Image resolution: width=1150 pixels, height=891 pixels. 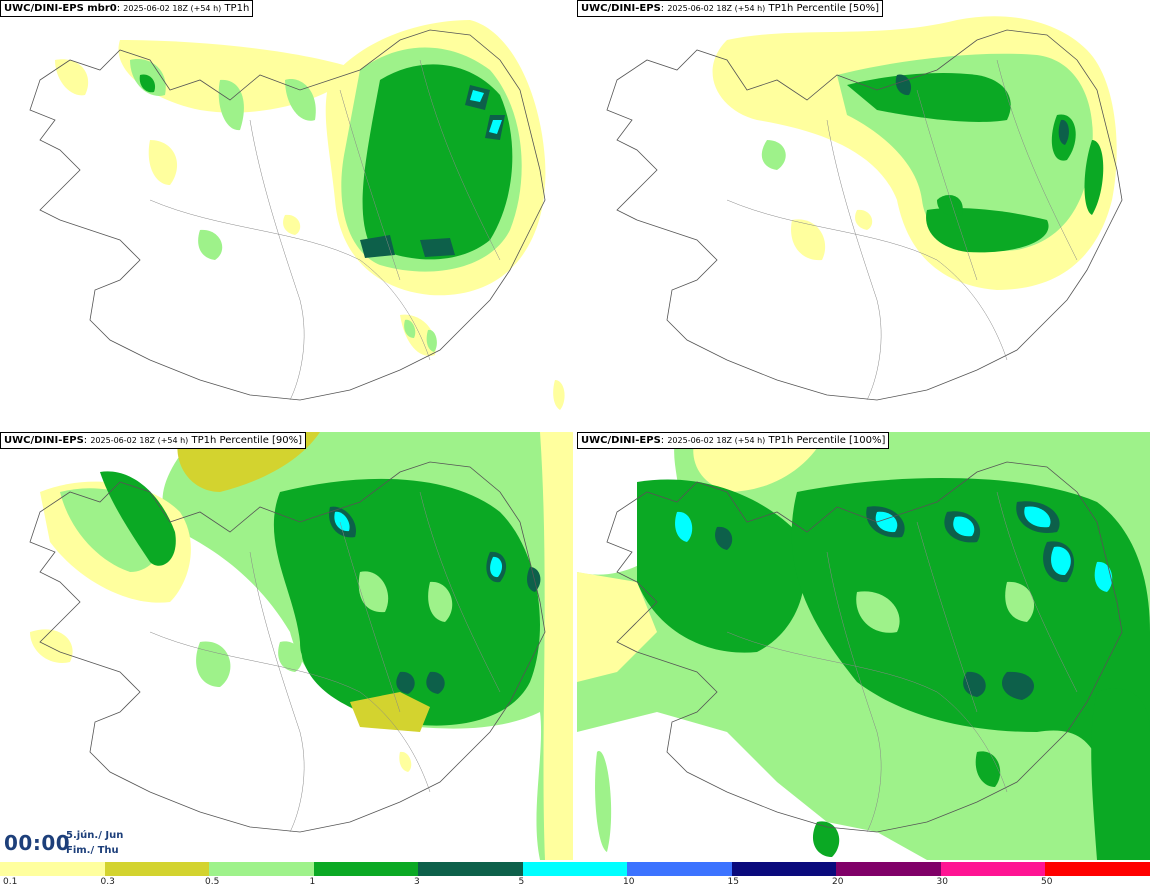 What do you see at coordinates (942, 882) in the screenshot?
I see `colorbar-tick-label: 30` at bounding box center [942, 882].